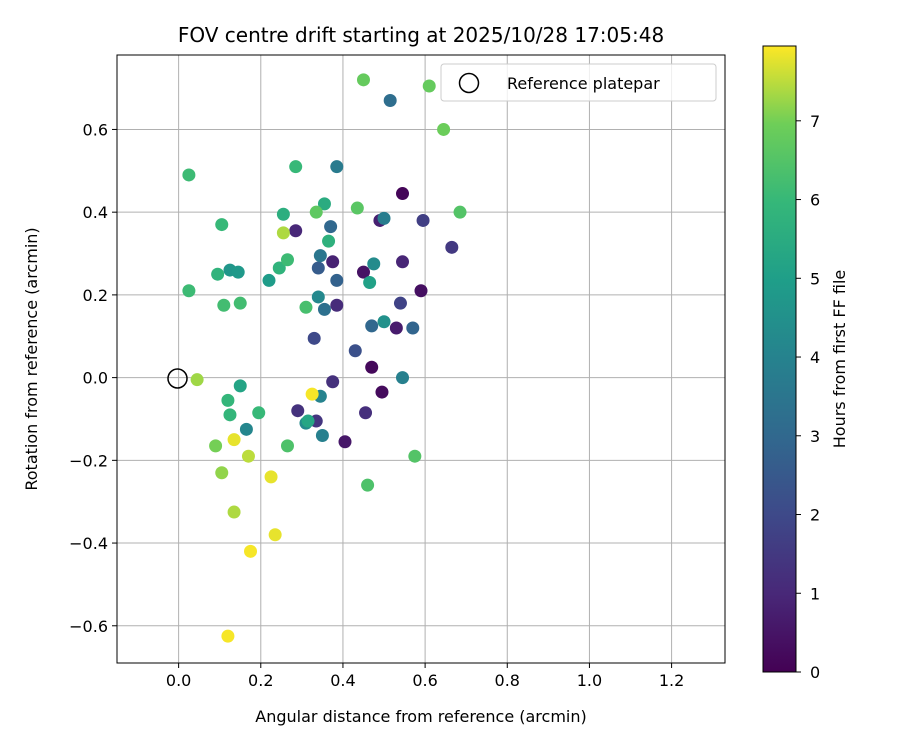  What do you see at coordinates (93, 378) in the screenshot?
I see `y-axis-ticks: −0.6 −0.4 −0.2 0.0 0.2 0.4 0.6` at bounding box center [93, 378].